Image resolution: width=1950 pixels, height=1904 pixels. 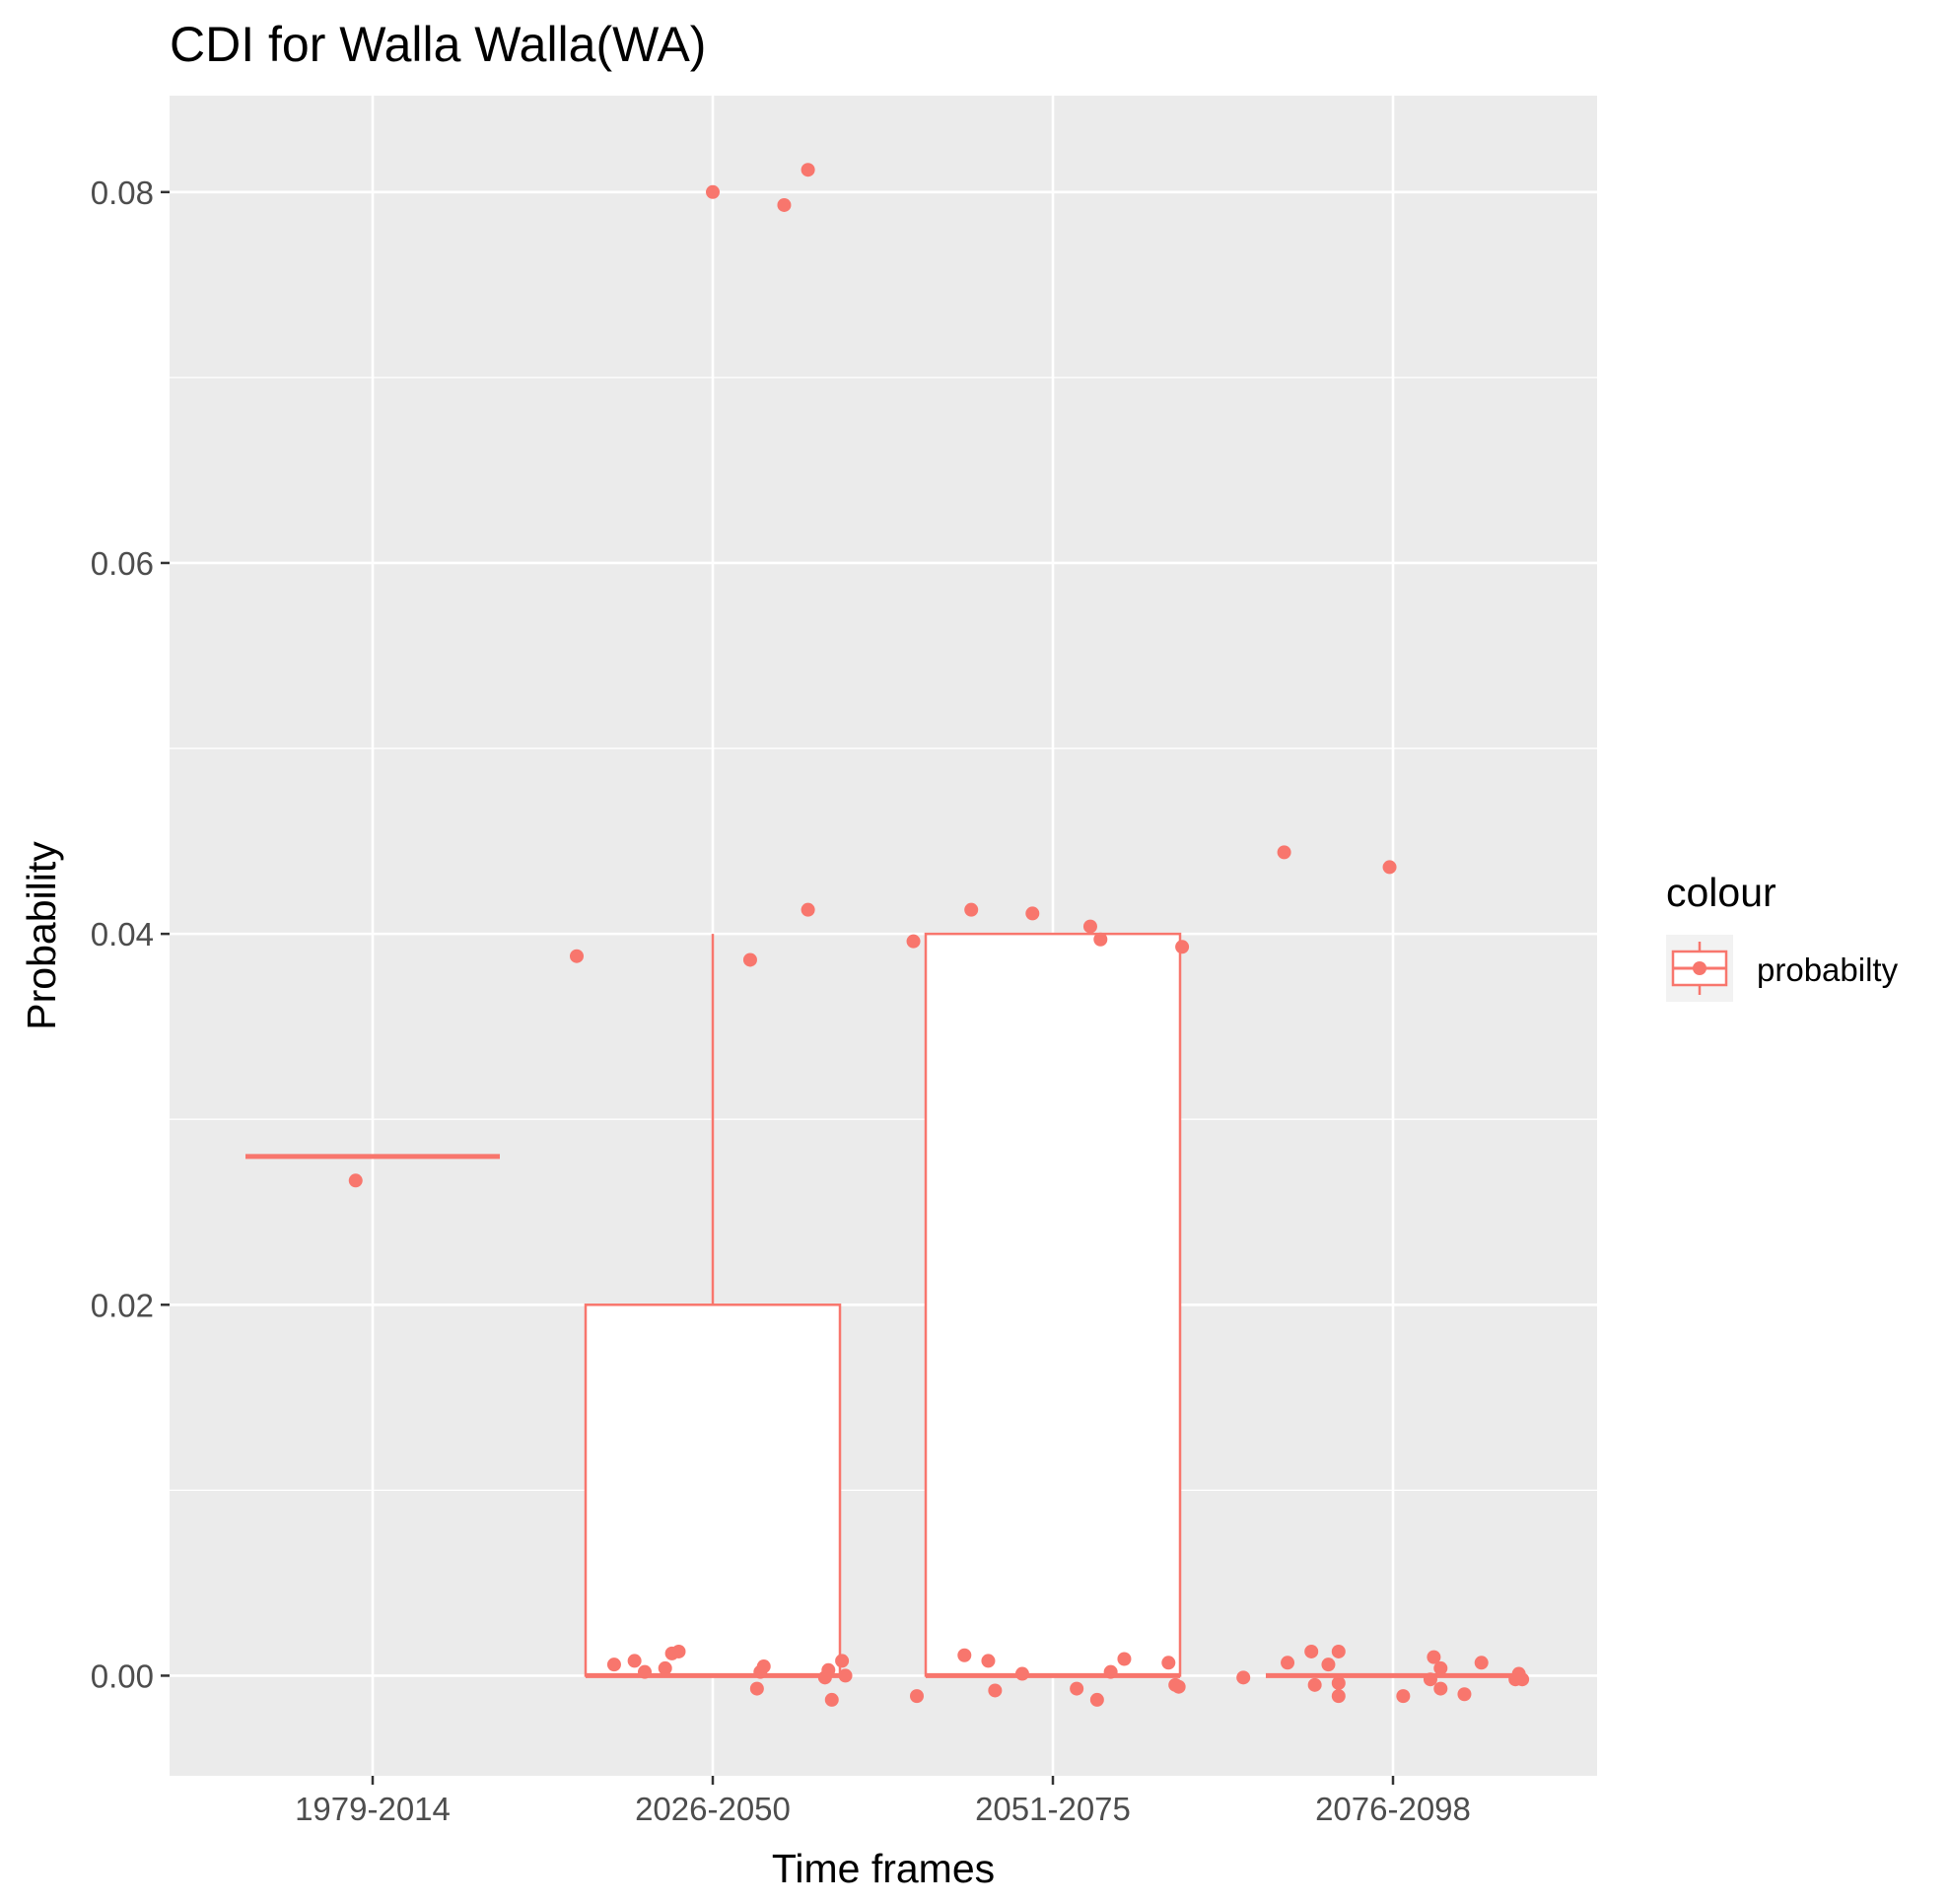 What do you see at coordinates (1828, 970) in the screenshot?
I see `legend-label: probabilty` at bounding box center [1828, 970].